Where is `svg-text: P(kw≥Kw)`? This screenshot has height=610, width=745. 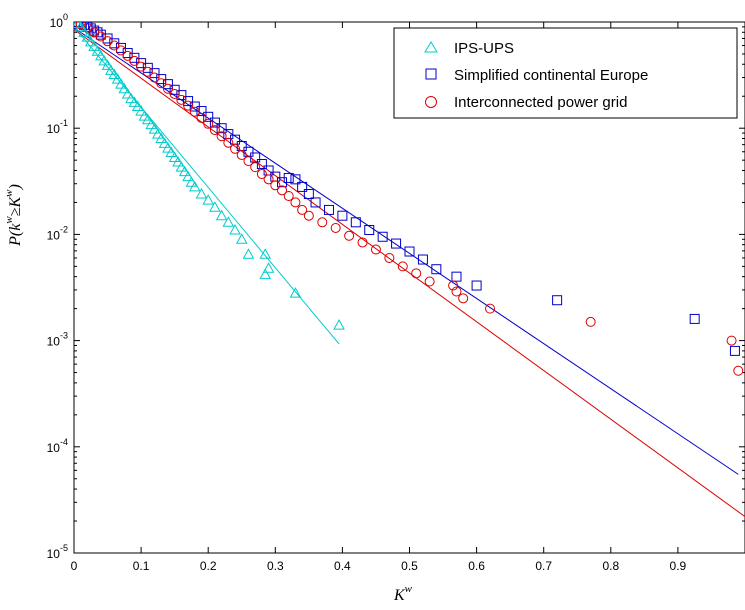
svg-text: P(kw≥Kw) is located at coordinates (13, 215).